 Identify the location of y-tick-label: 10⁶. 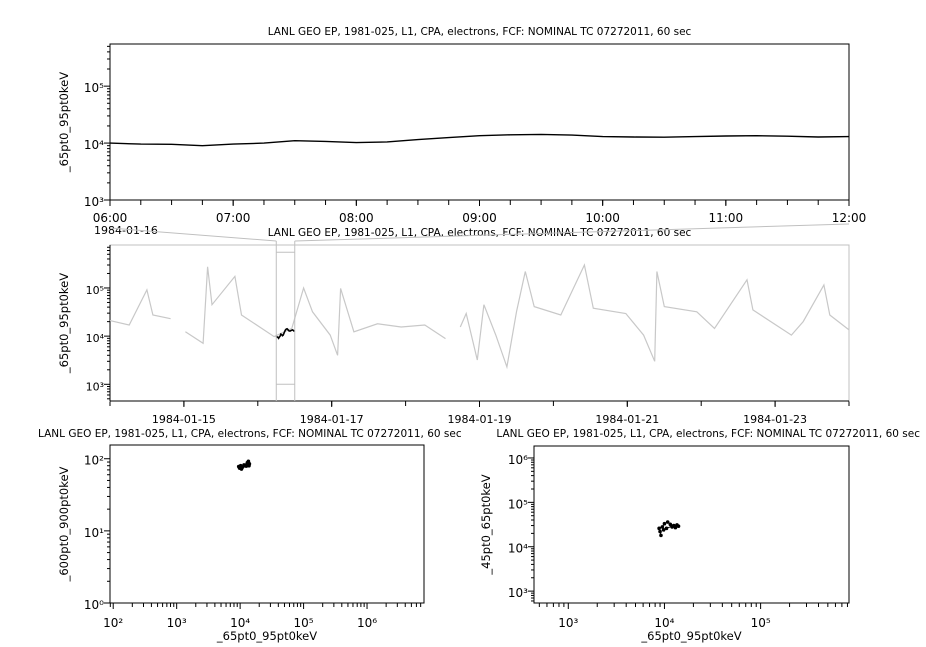
(518, 460).